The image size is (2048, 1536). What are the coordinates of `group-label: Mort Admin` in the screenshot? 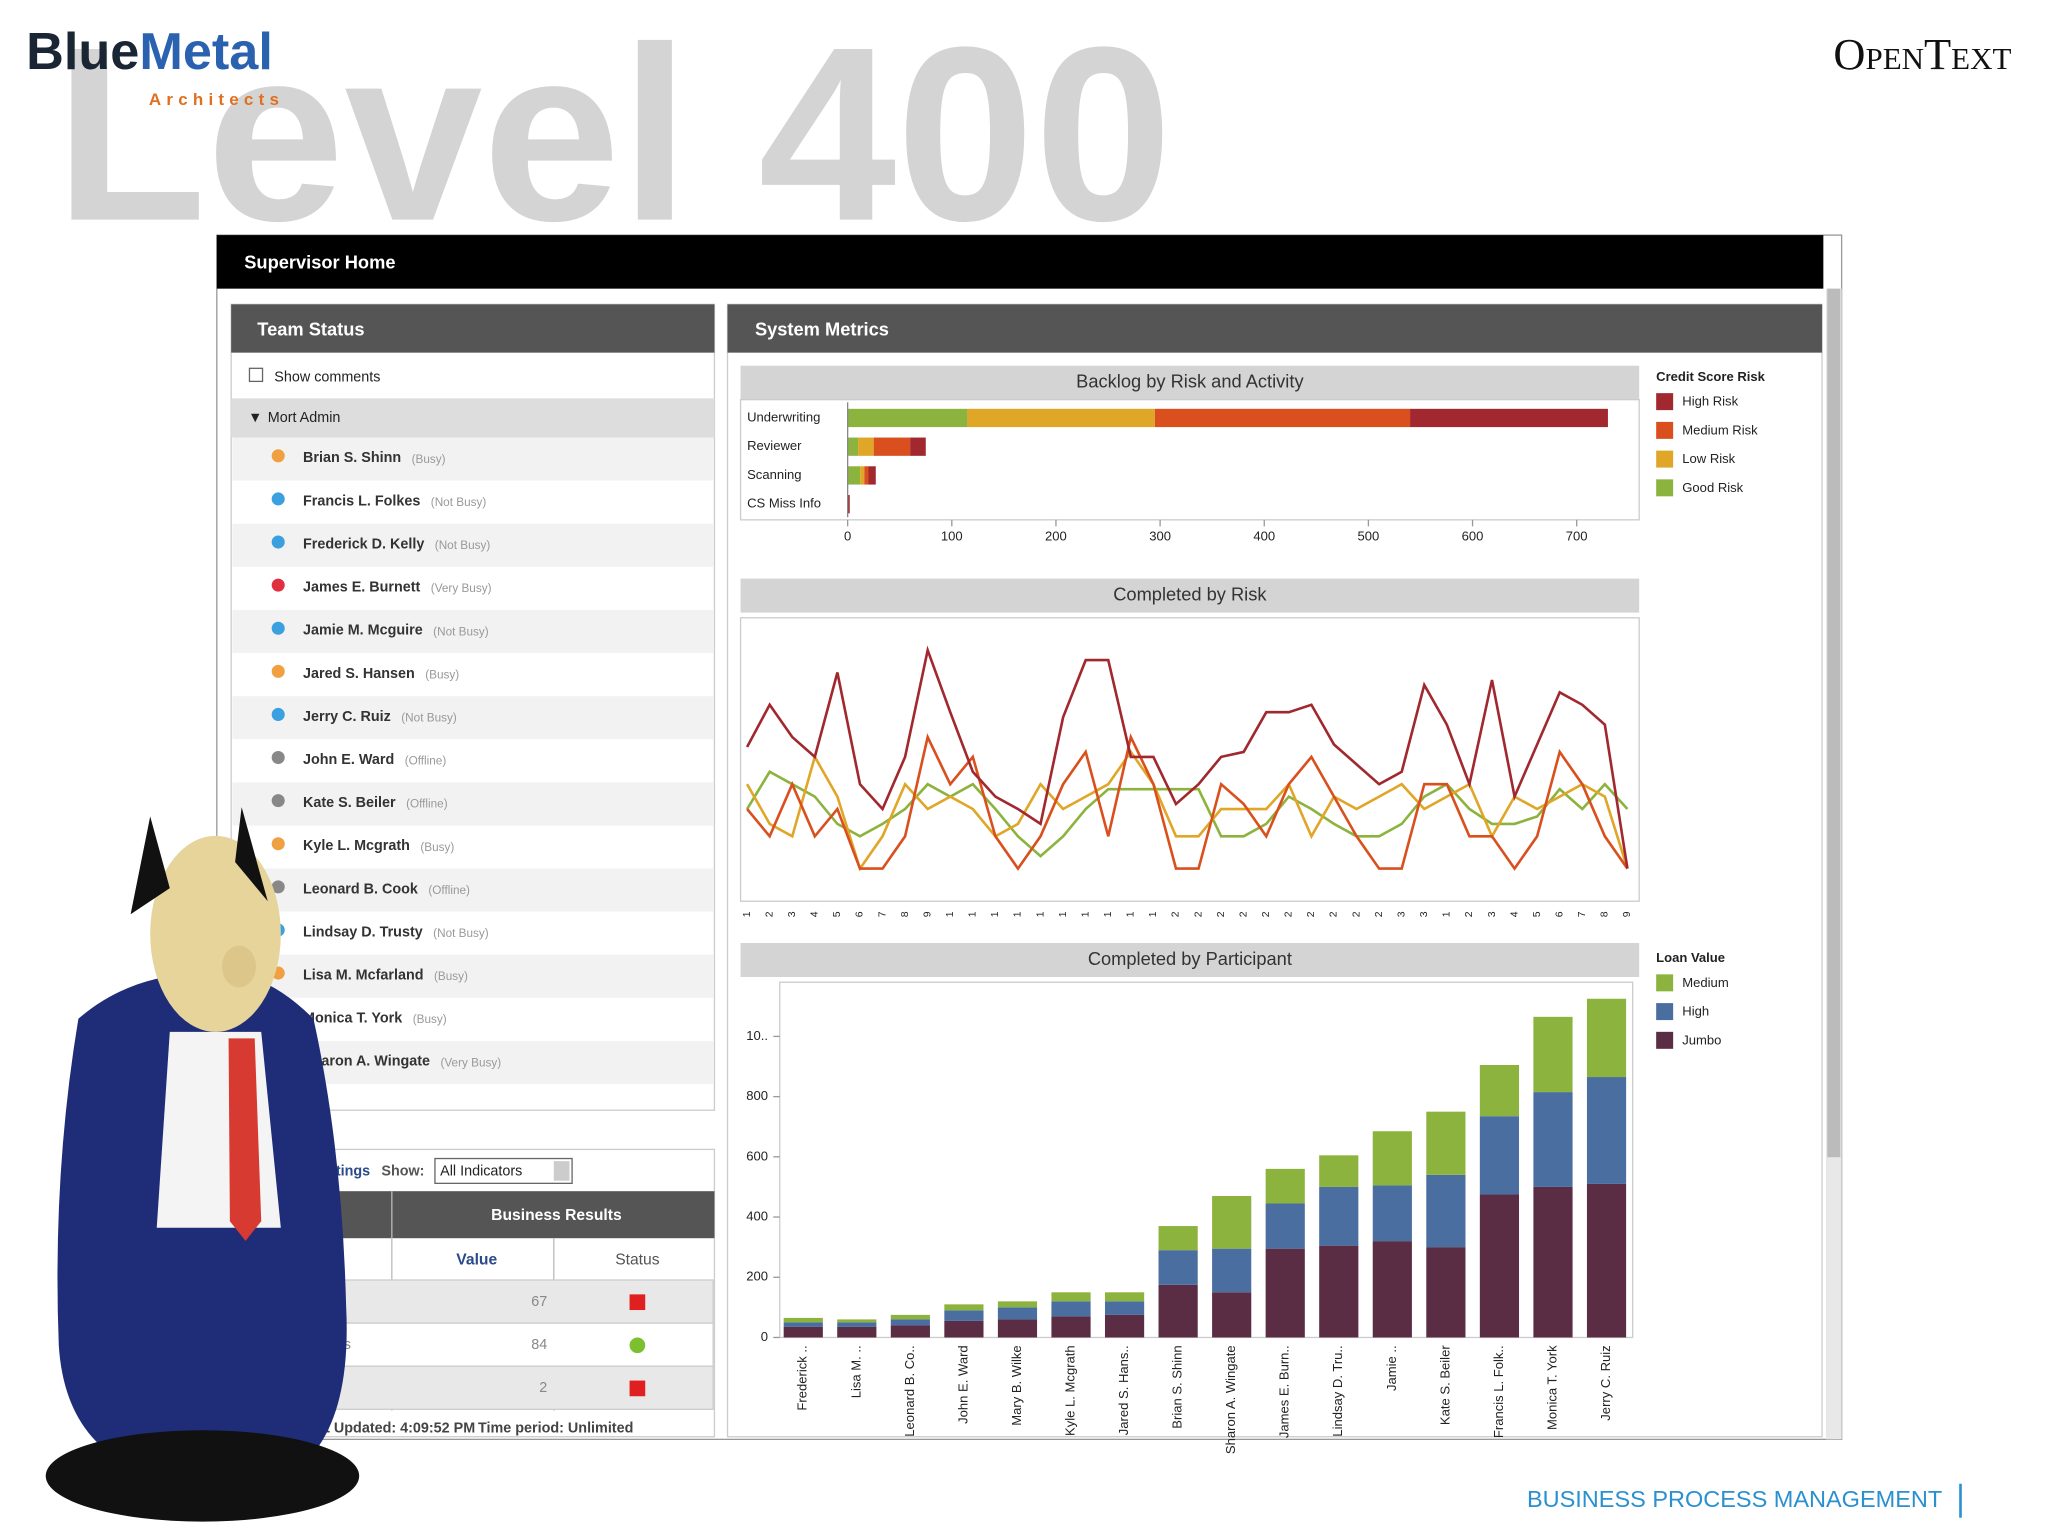 It's located at (304, 418).